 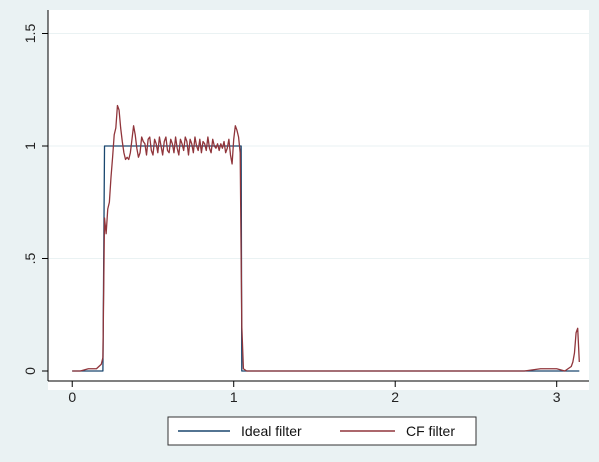 What do you see at coordinates (30, 371) in the screenshot?
I see `y-tick-label: 0` at bounding box center [30, 371].